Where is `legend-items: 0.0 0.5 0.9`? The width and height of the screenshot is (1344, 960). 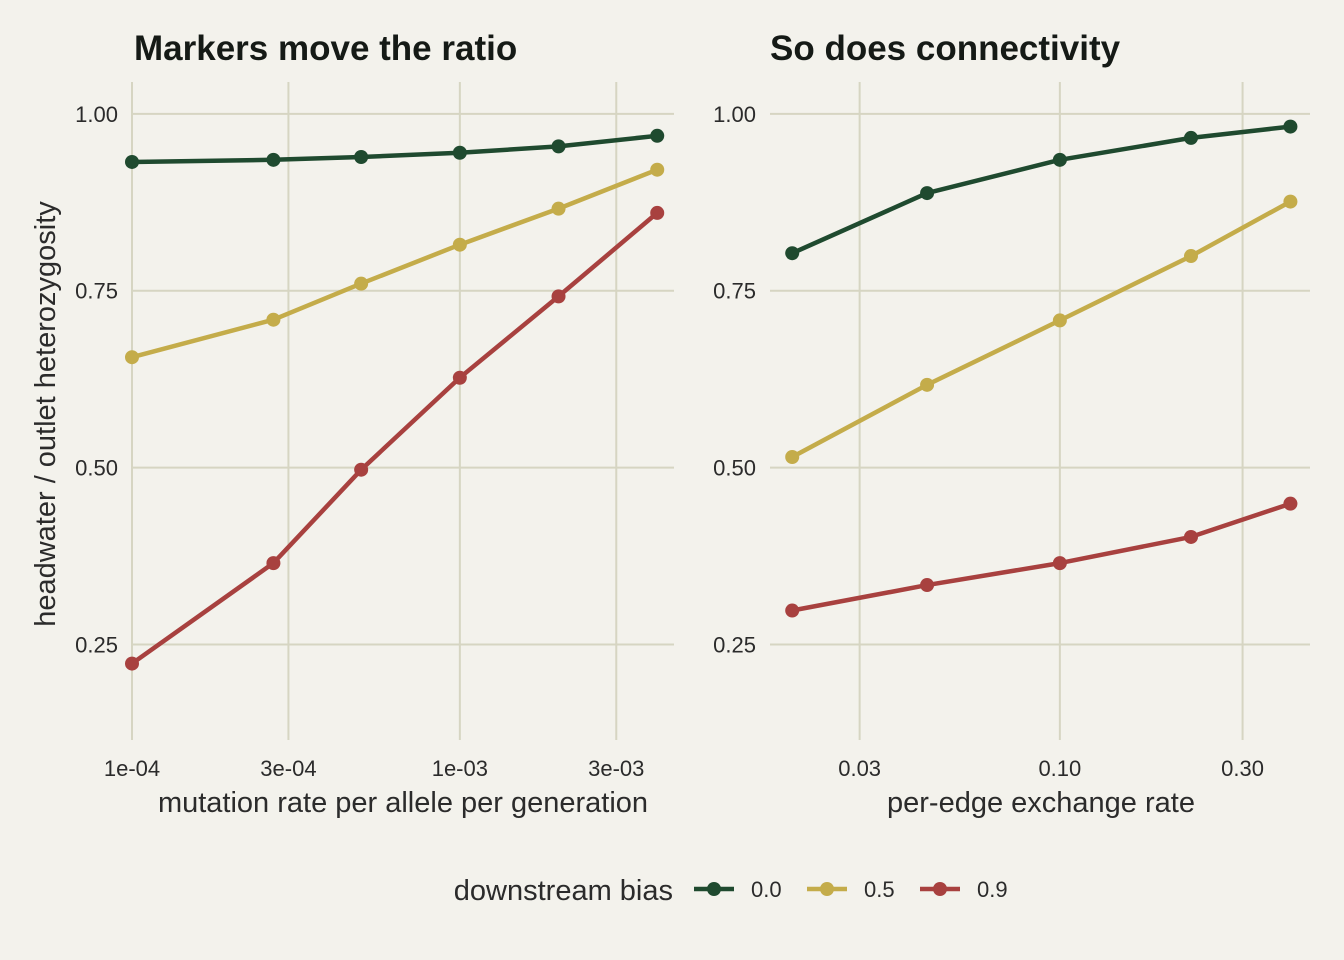
legend-items: 0.0 0.5 0.9 is located at coordinates (851, 889).